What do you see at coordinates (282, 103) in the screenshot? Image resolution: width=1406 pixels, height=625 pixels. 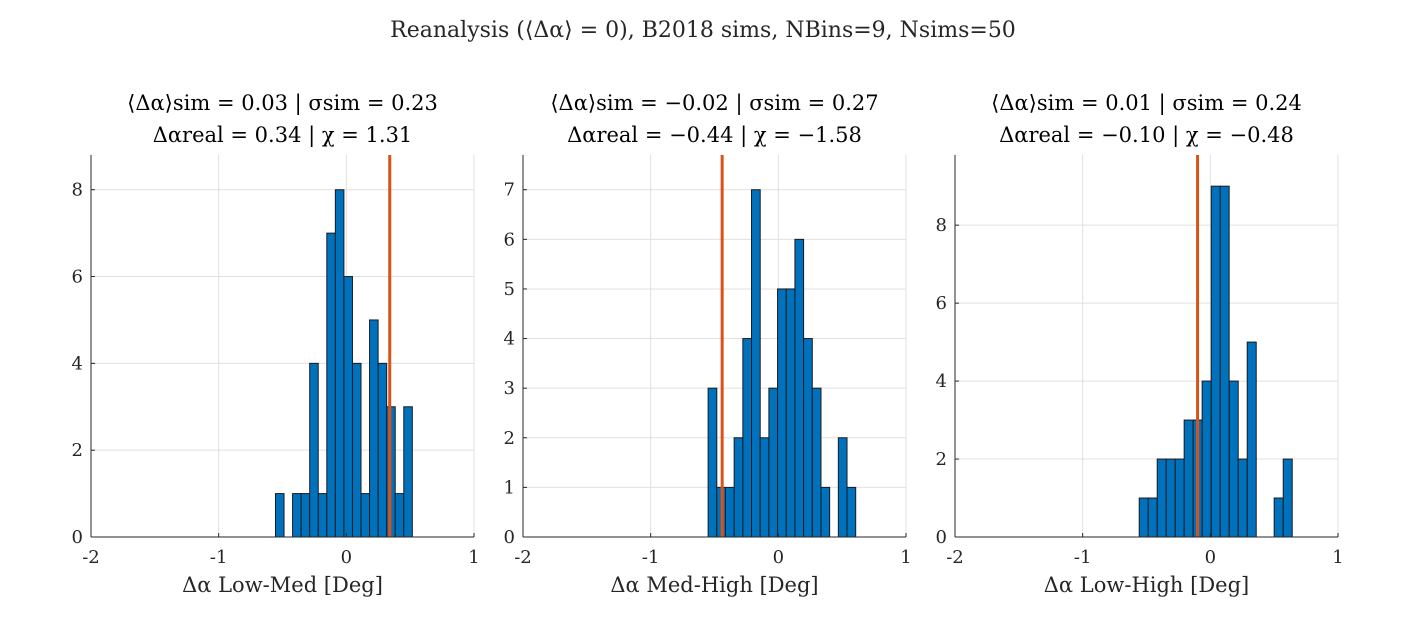 I see `panel-title-line-1: ⟨Δα⟩sim = 0.03 | σsim = 0.23` at bounding box center [282, 103].